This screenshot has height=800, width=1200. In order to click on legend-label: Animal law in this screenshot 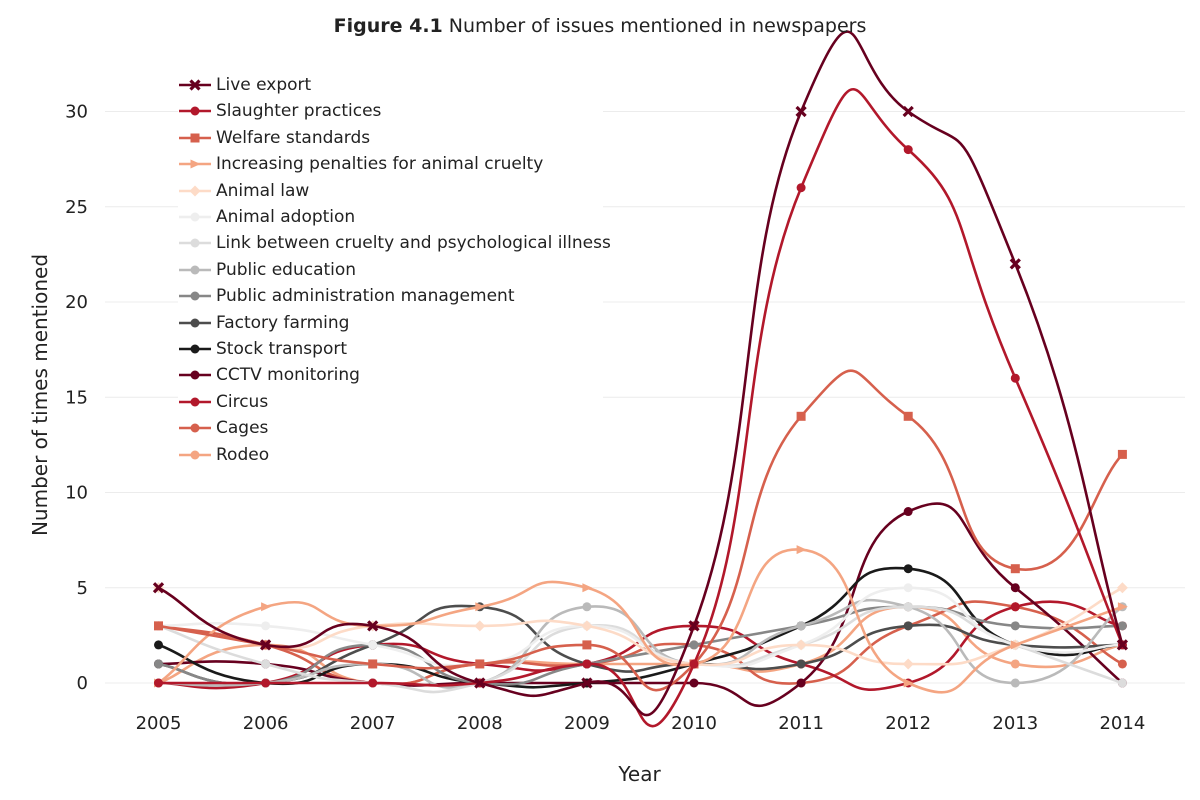, I will do `click(263, 190)`.